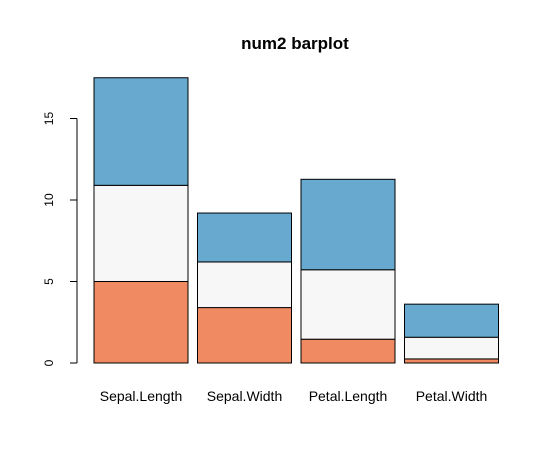 Image resolution: width=553 pixels, height=464 pixels. Describe the element at coordinates (452, 396) in the screenshot. I see `x-tick-label: Petal.Width` at that location.